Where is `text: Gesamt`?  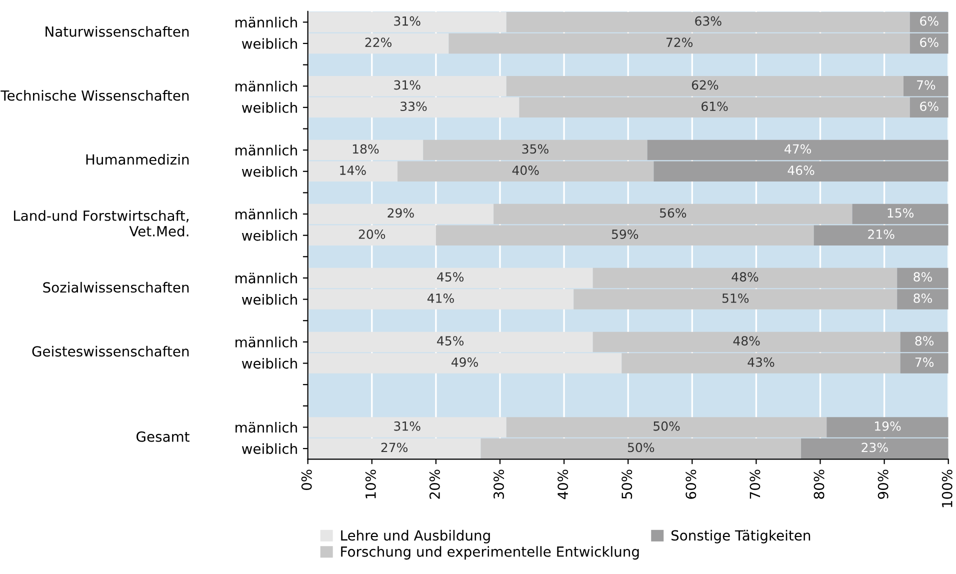 text: Gesamt is located at coordinates (163, 436).